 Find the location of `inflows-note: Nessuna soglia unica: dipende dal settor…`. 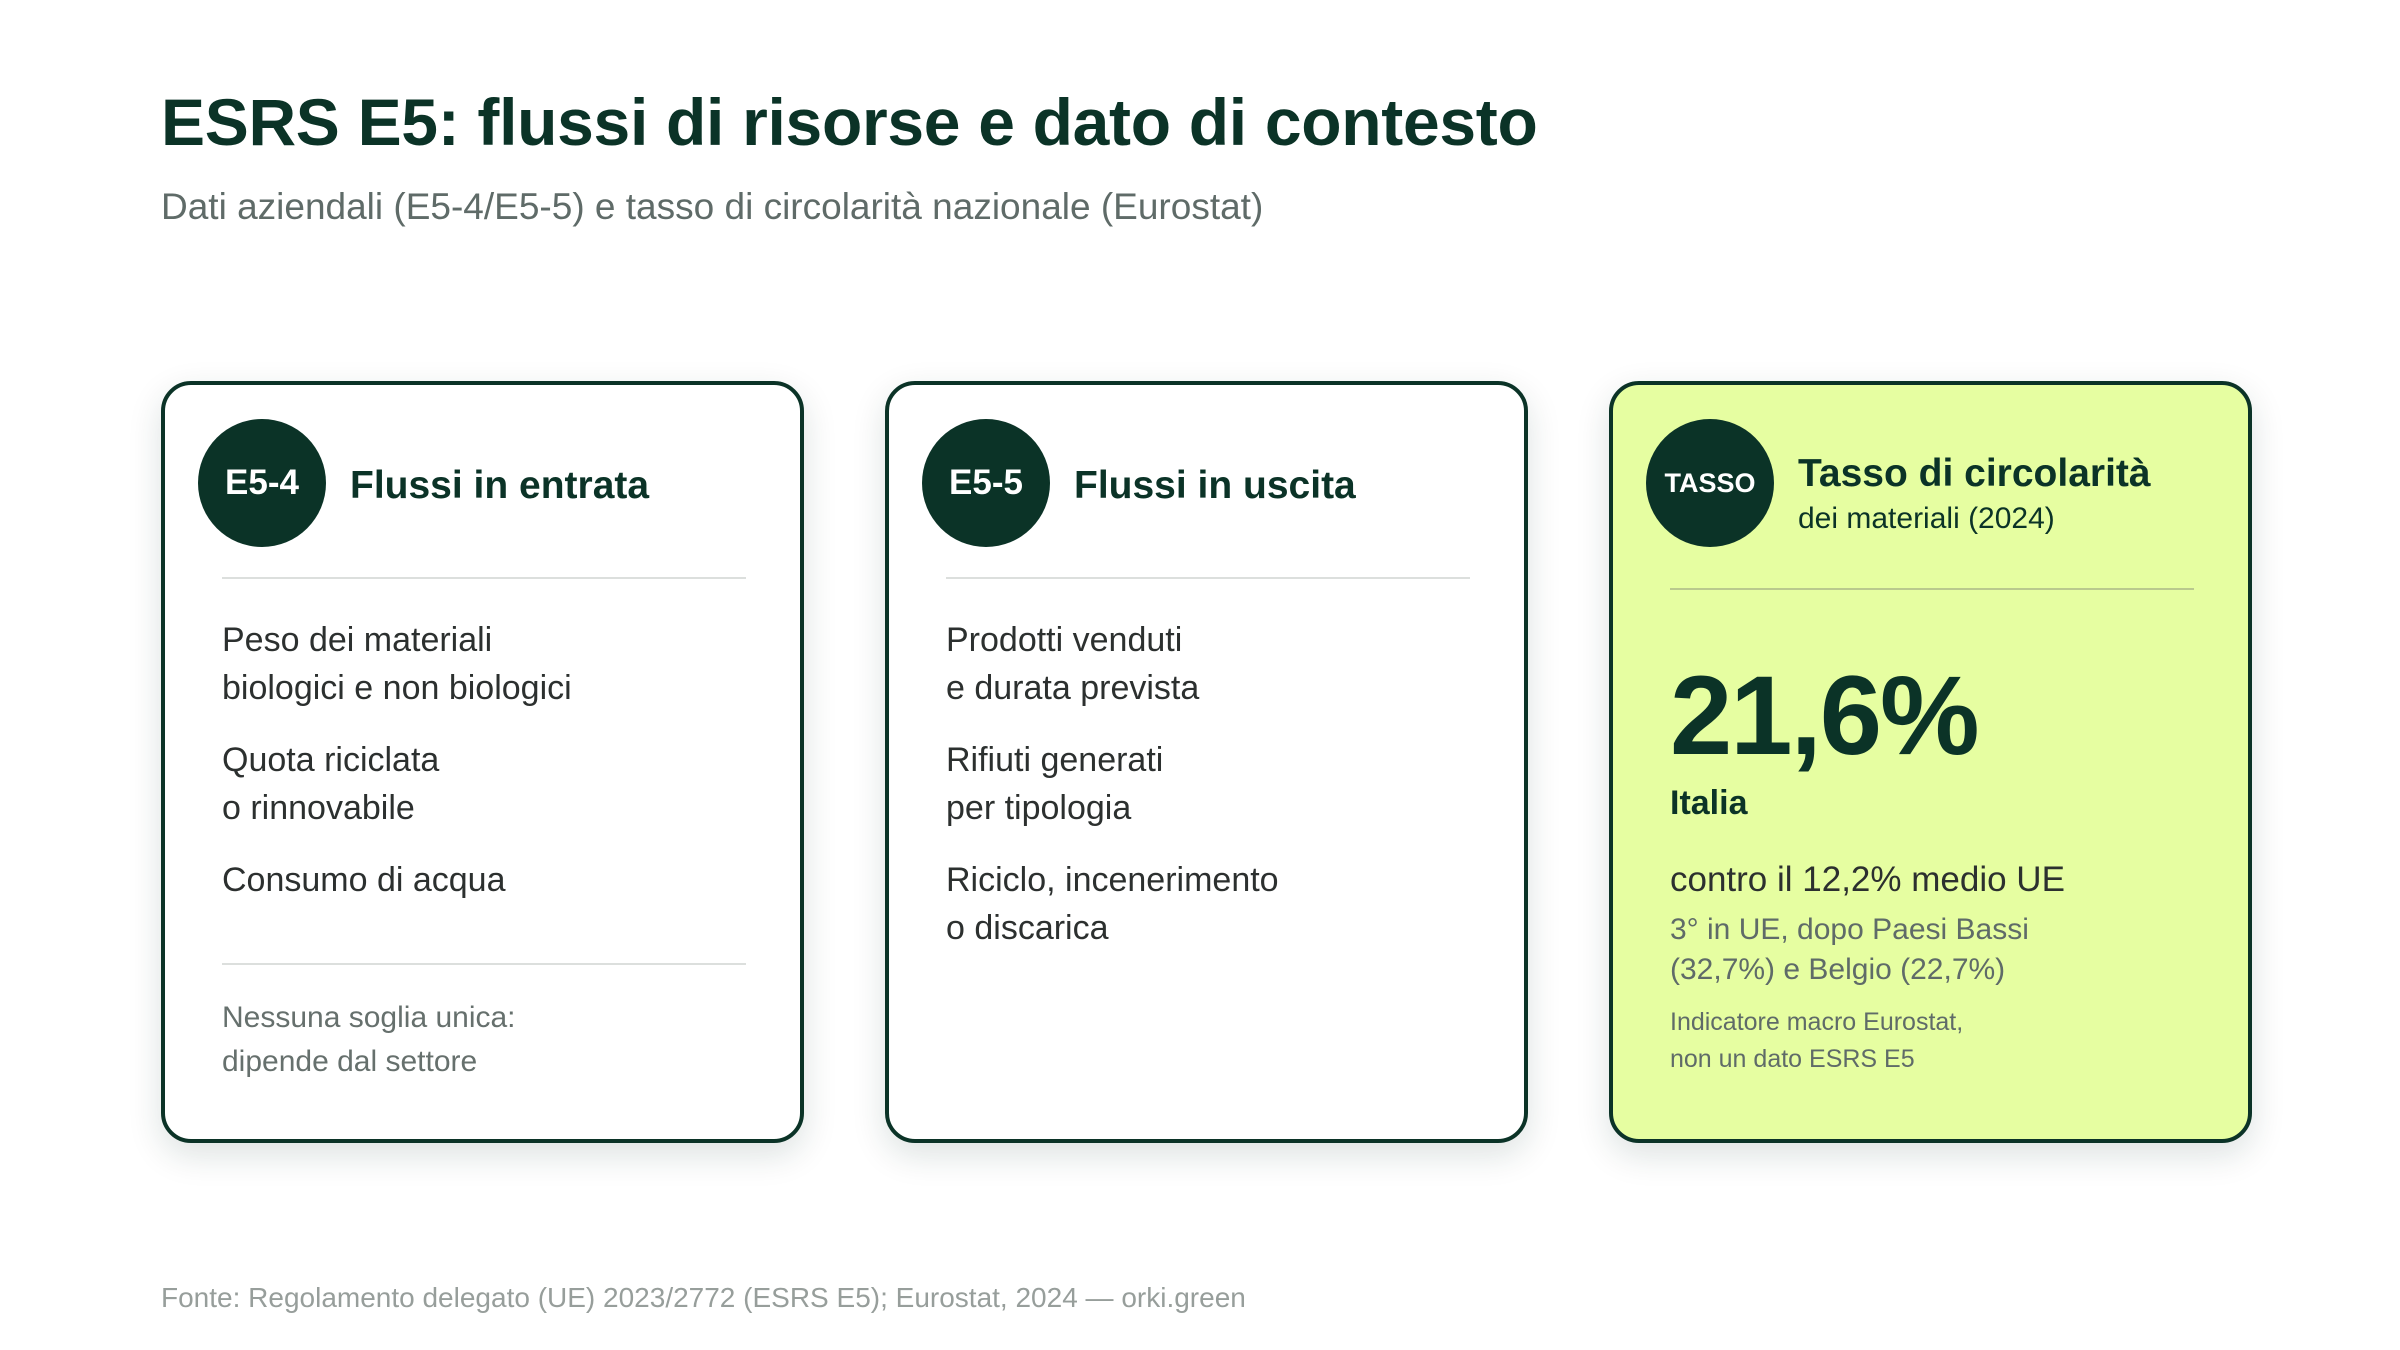

inflows-note: Nessuna soglia unica: dipende dal settor… is located at coordinates (369, 1040).